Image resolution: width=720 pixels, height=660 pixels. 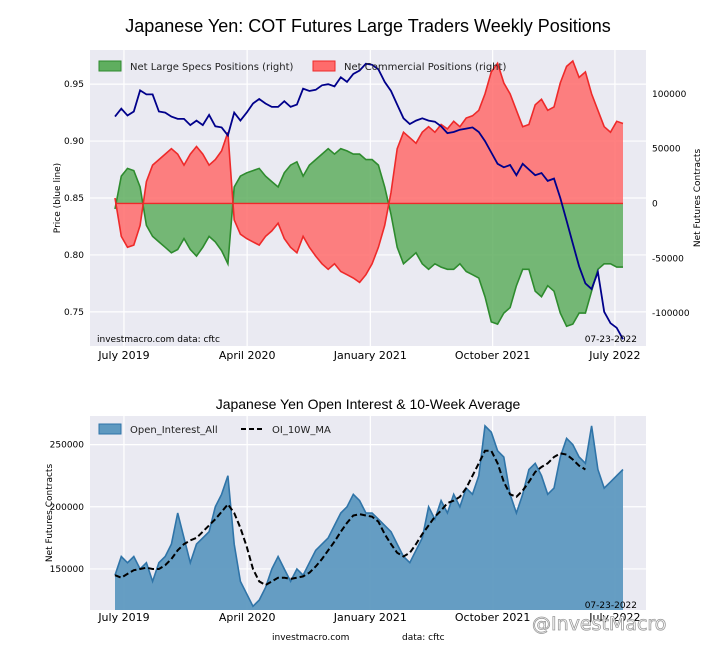 I want to click on right-tick-label-1: -50000, so click(x=668, y=259).